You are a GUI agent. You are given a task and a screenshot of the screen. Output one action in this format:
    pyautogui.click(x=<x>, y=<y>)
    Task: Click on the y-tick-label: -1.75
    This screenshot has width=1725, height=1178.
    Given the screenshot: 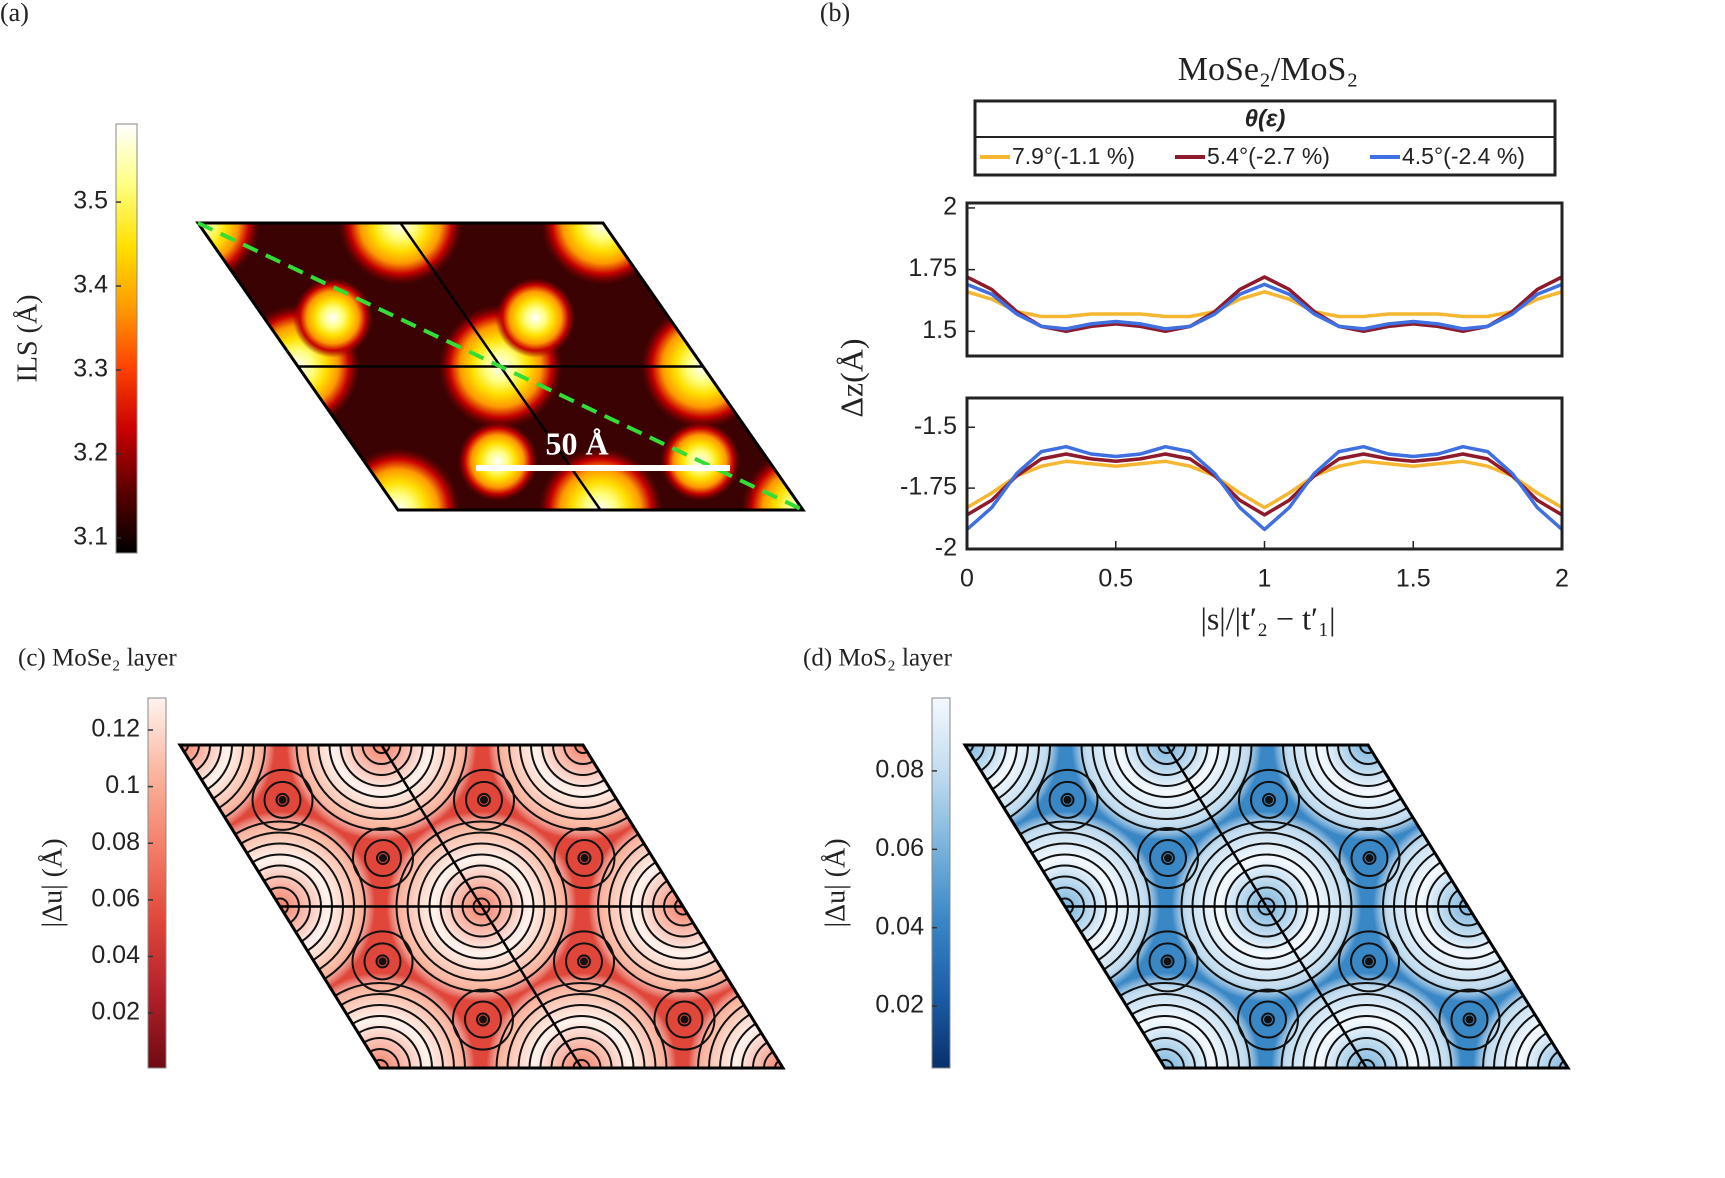 What is the action you would take?
    pyautogui.click(x=928, y=487)
    